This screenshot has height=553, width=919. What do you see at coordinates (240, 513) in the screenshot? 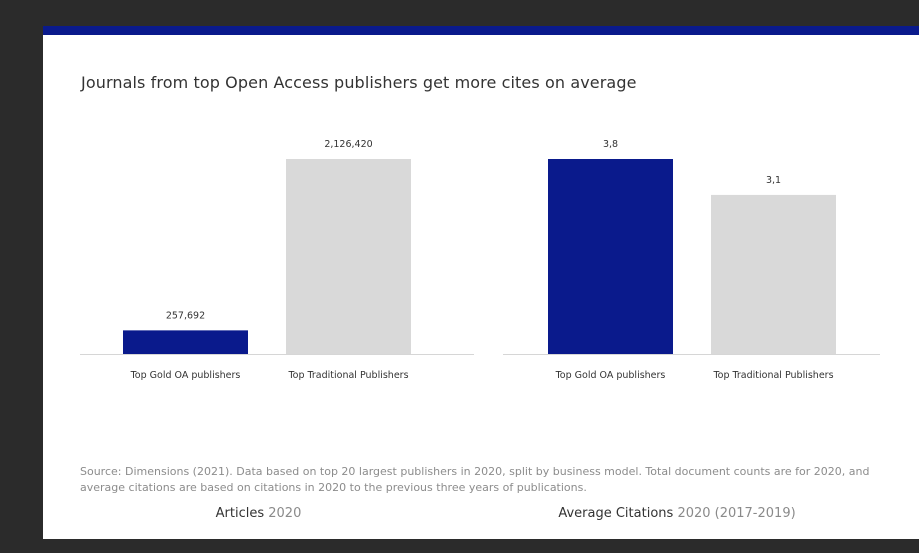
I see `caption-main: Articles` at bounding box center [240, 513].